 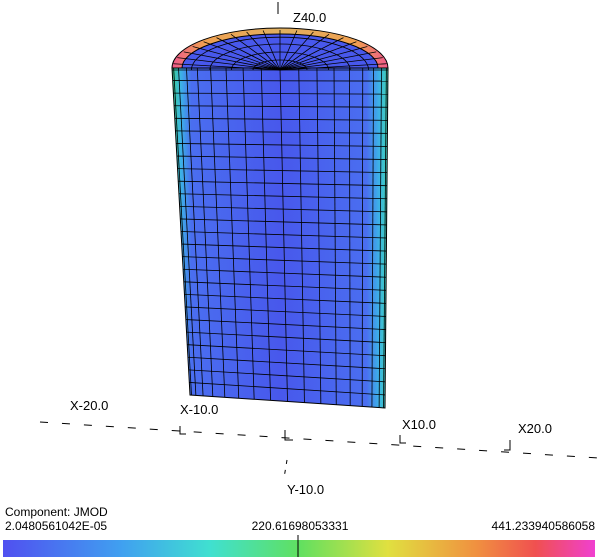 What do you see at coordinates (199, 409) in the screenshot?
I see `axis-label: X-10.0` at bounding box center [199, 409].